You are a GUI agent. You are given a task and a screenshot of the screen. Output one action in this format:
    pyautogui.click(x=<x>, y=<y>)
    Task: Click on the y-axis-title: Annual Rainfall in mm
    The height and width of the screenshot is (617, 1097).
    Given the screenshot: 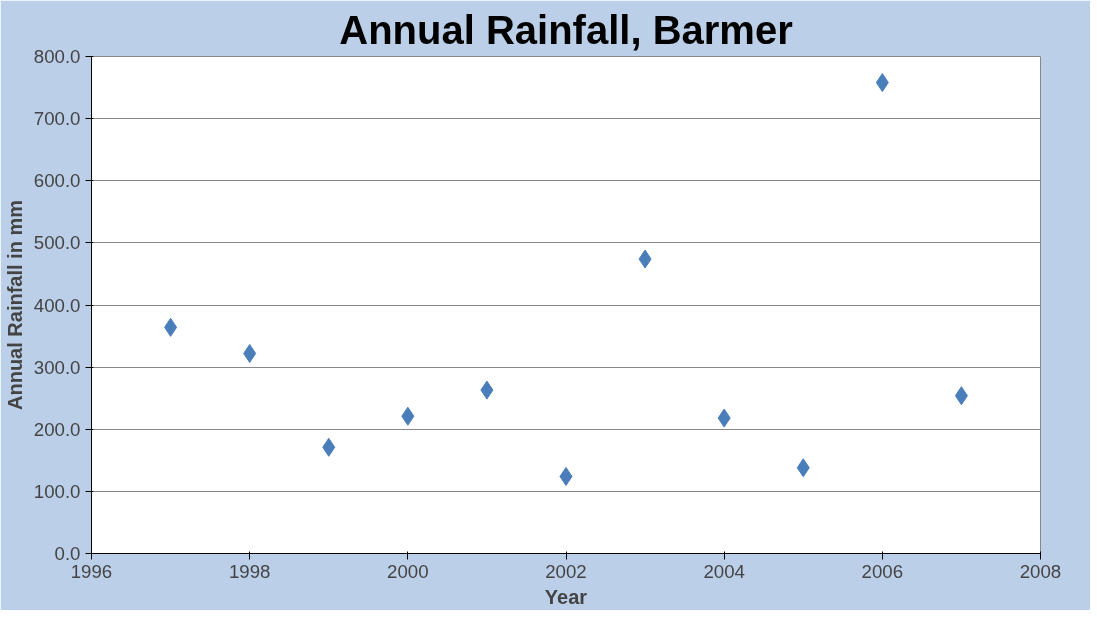 What is the action you would take?
    pyautogui.click(x=14, y=305)
    